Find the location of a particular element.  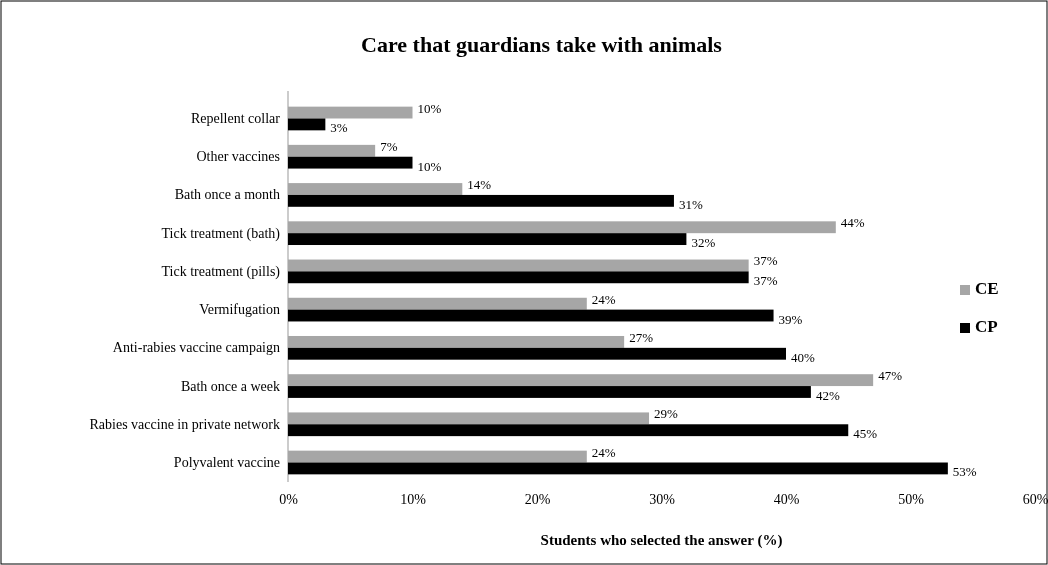

y-tick-label: Bath once a week is located at coordinates (230, 386).